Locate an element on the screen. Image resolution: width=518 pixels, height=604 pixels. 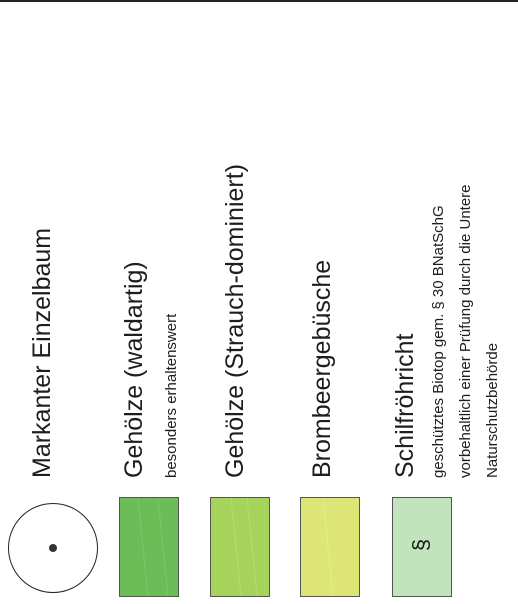
paragraph-sign-icon: § is located at coordinates (420, 545).